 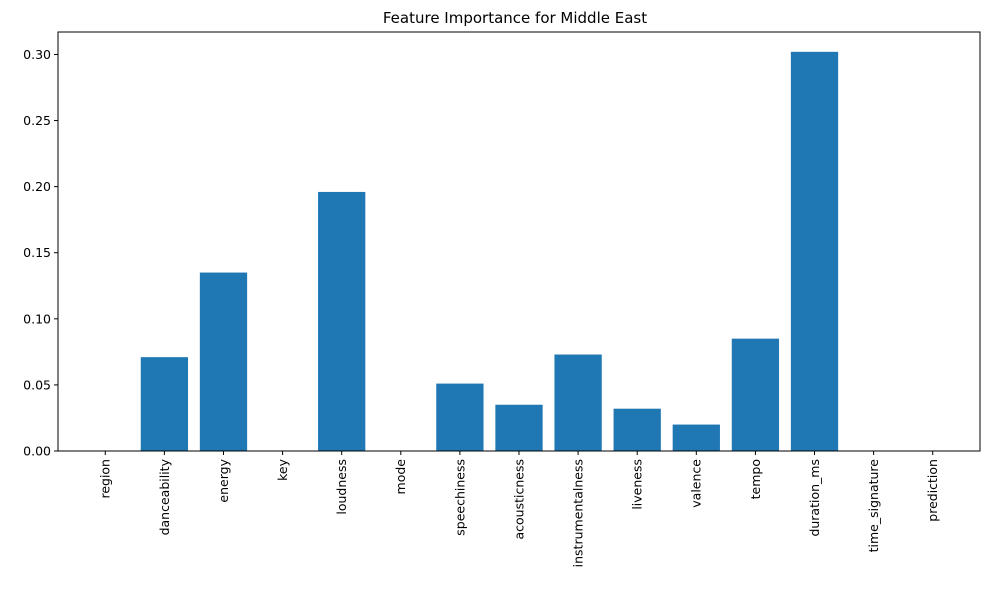 What do you see at coordinates (873, 506) in the screenshot?
I see `x-tick-label: time_signature` at bounding box center [873, 506].